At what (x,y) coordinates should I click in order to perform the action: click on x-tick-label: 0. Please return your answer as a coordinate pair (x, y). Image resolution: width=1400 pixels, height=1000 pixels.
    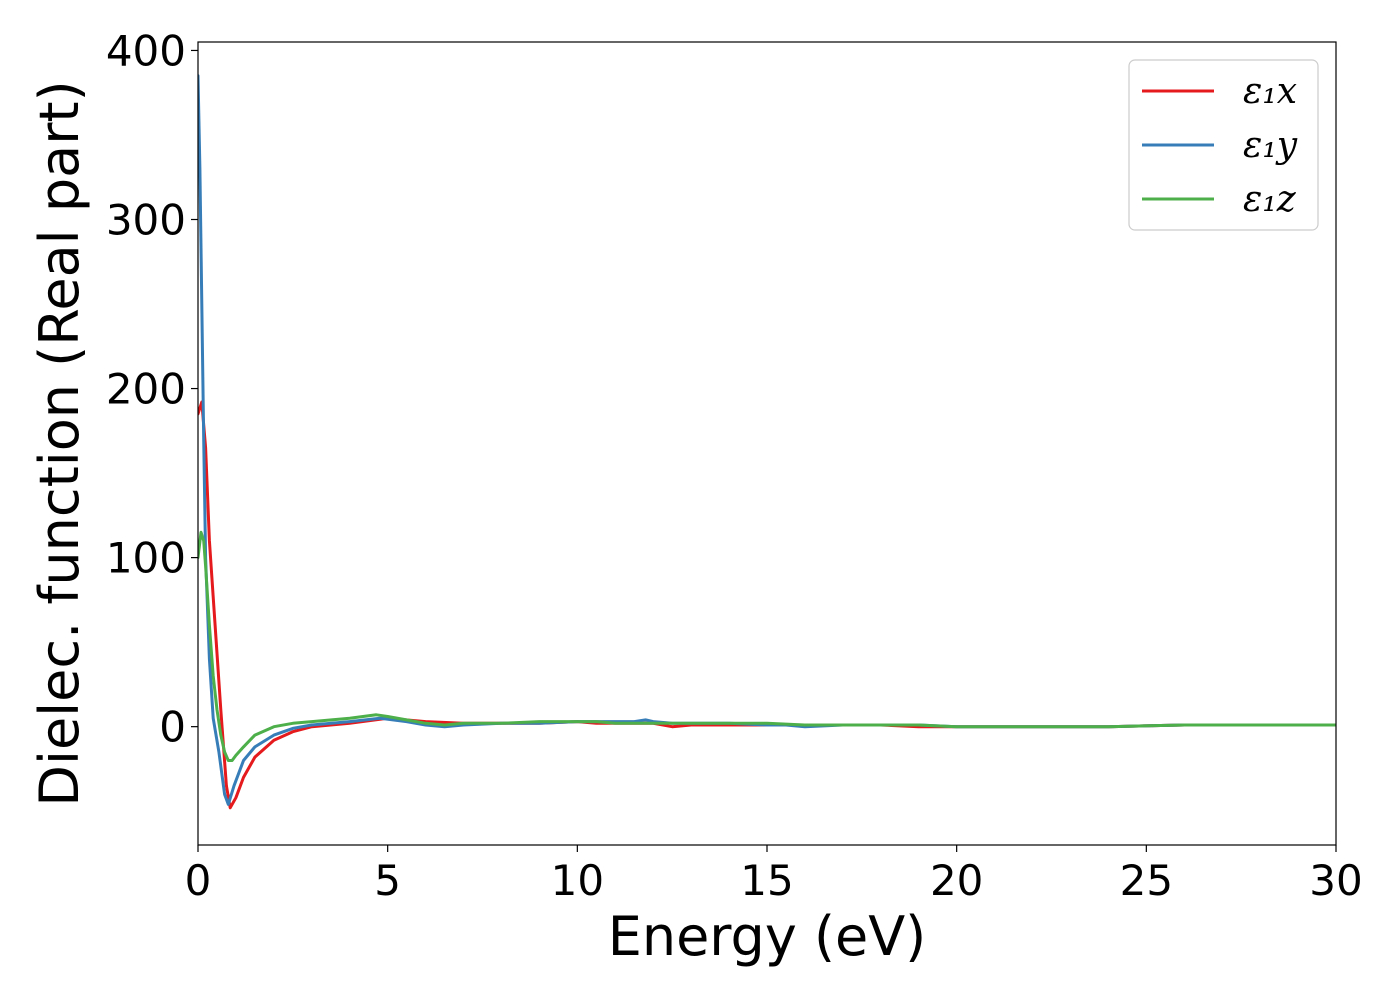
    Looking at the image, I should click on (198, 880).